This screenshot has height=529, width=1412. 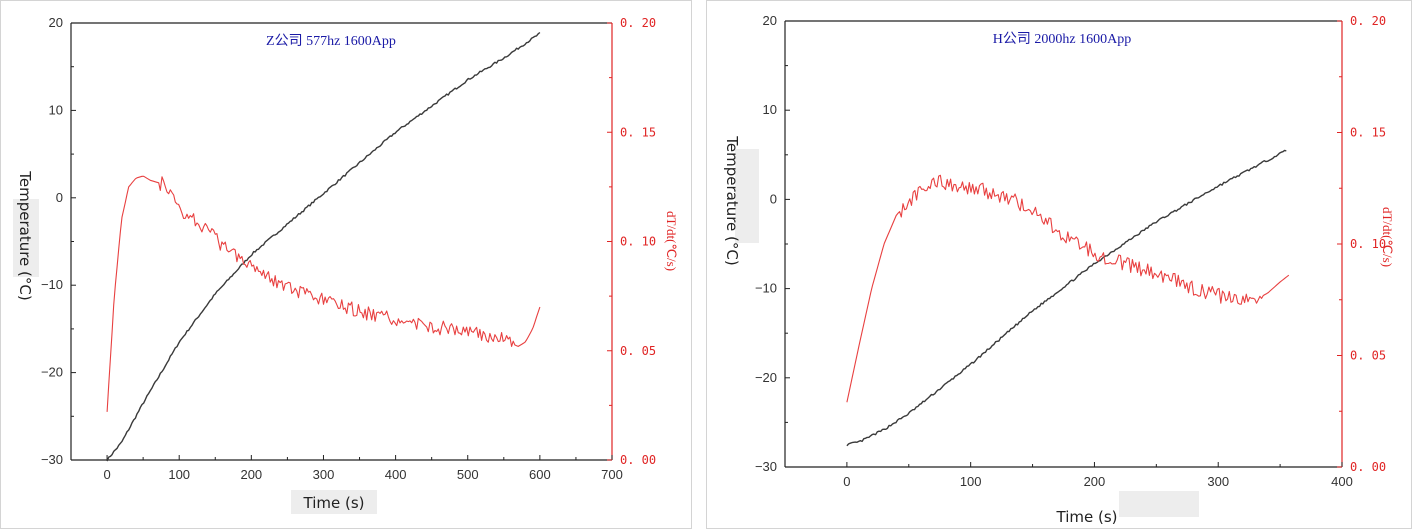 I want to click on chart-title: Z公司 577hz 1600App, so click(x=331, y=41).